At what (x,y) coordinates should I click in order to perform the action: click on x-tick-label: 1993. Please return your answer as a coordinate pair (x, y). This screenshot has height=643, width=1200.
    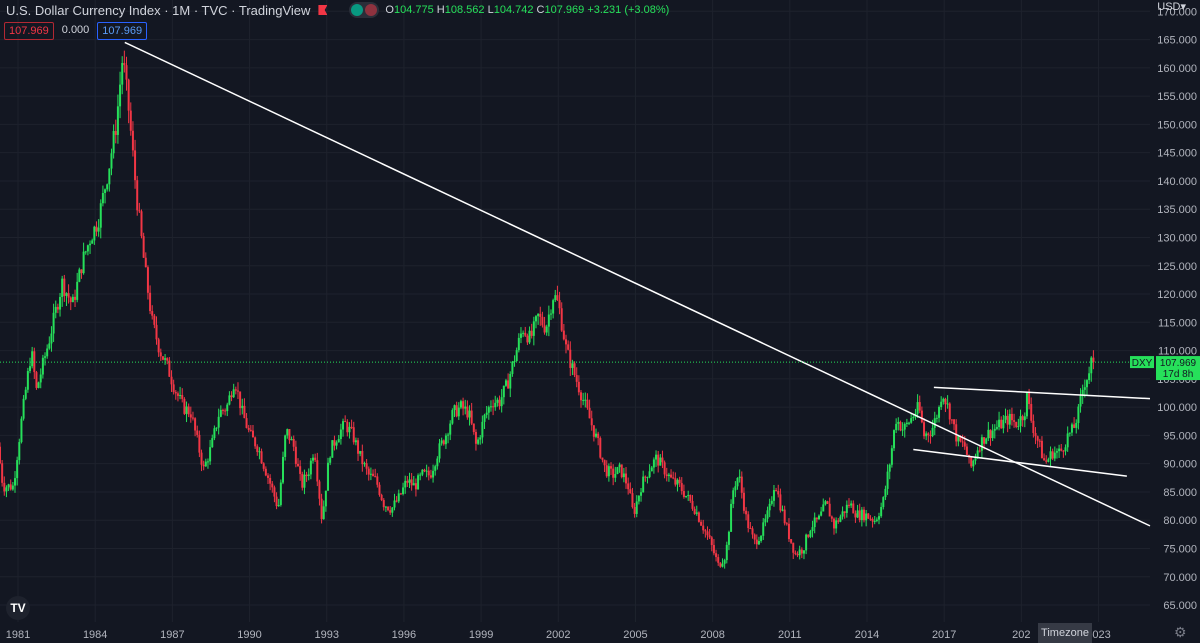
    Looking at the image, I should click on (326, 635).